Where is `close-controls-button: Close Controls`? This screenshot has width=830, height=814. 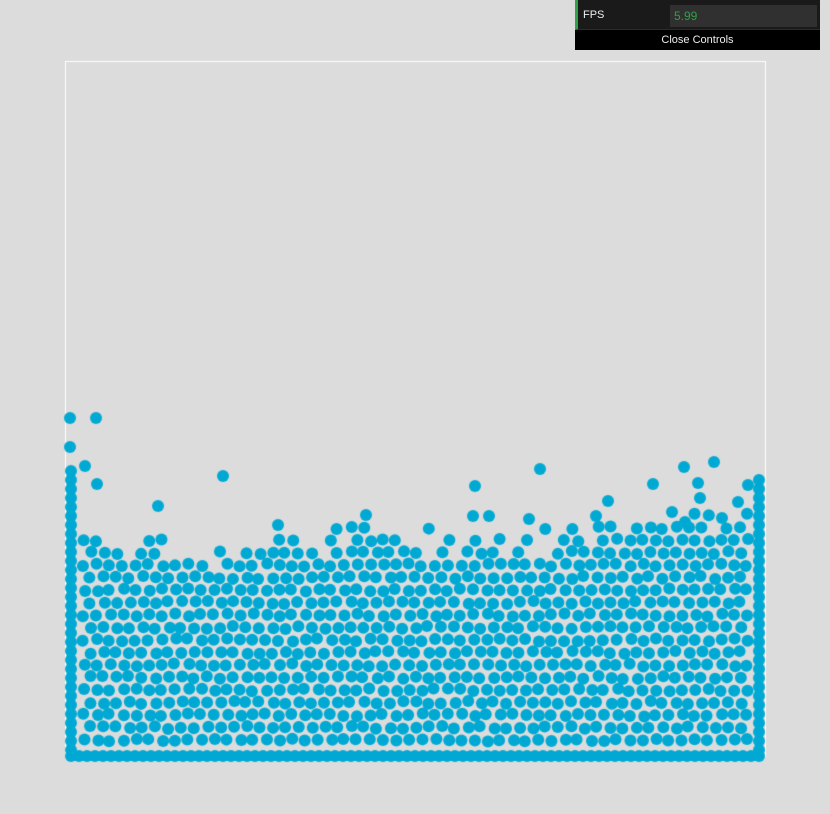 close-controls-button: Close Controls is located at coordinates (697, 40).